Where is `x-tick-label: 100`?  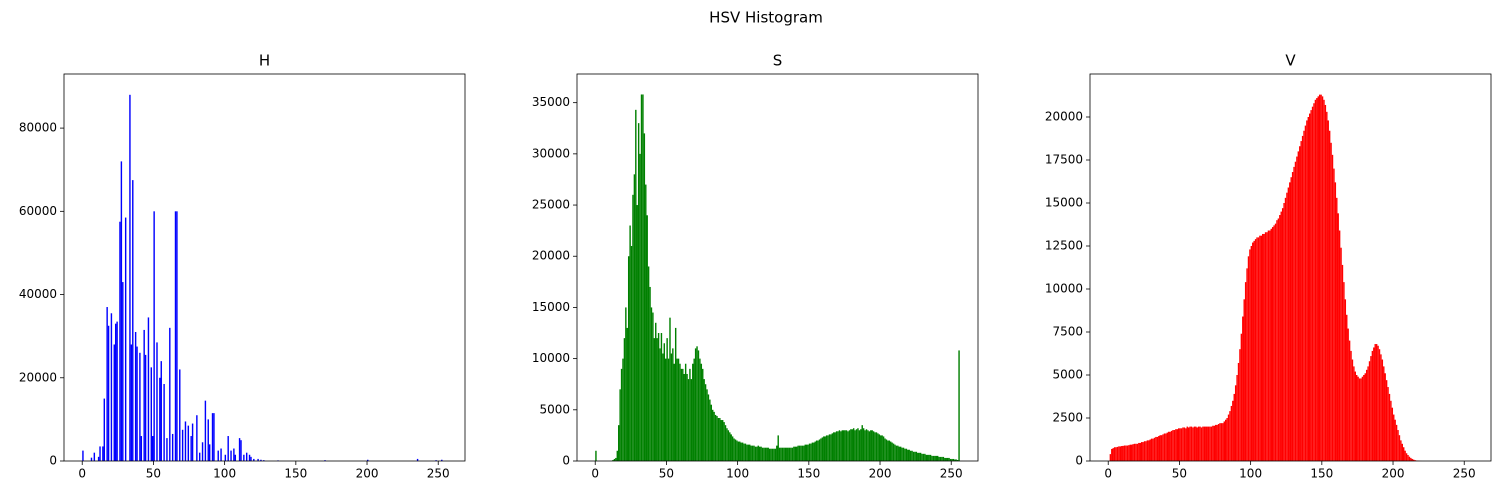 x-tick-label: 100 is located at coordinates (1250, 474).